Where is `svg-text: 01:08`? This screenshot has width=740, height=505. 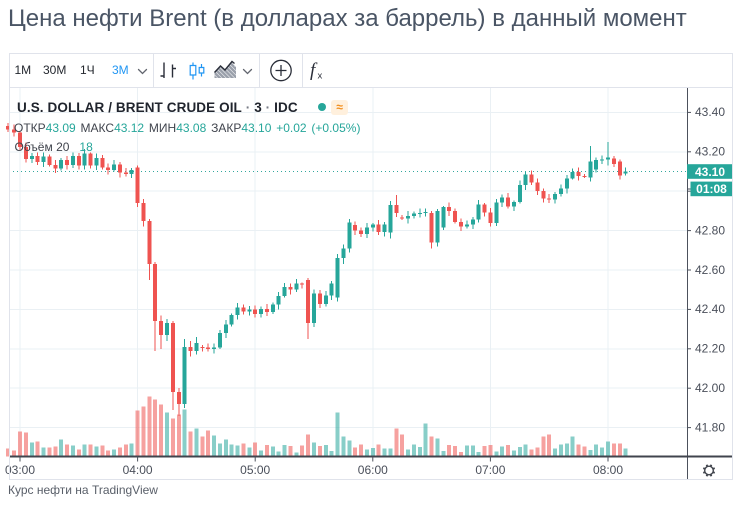 svg-text: 01:08 is located at coordinates (711, 189).